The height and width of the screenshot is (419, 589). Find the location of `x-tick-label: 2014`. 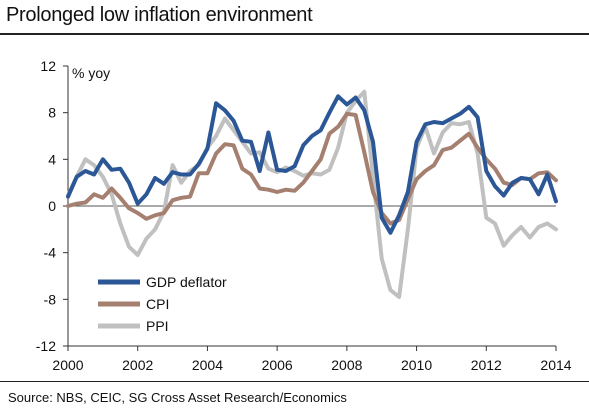

x-tick-label: 2014 is located at coordinates (555, 365).